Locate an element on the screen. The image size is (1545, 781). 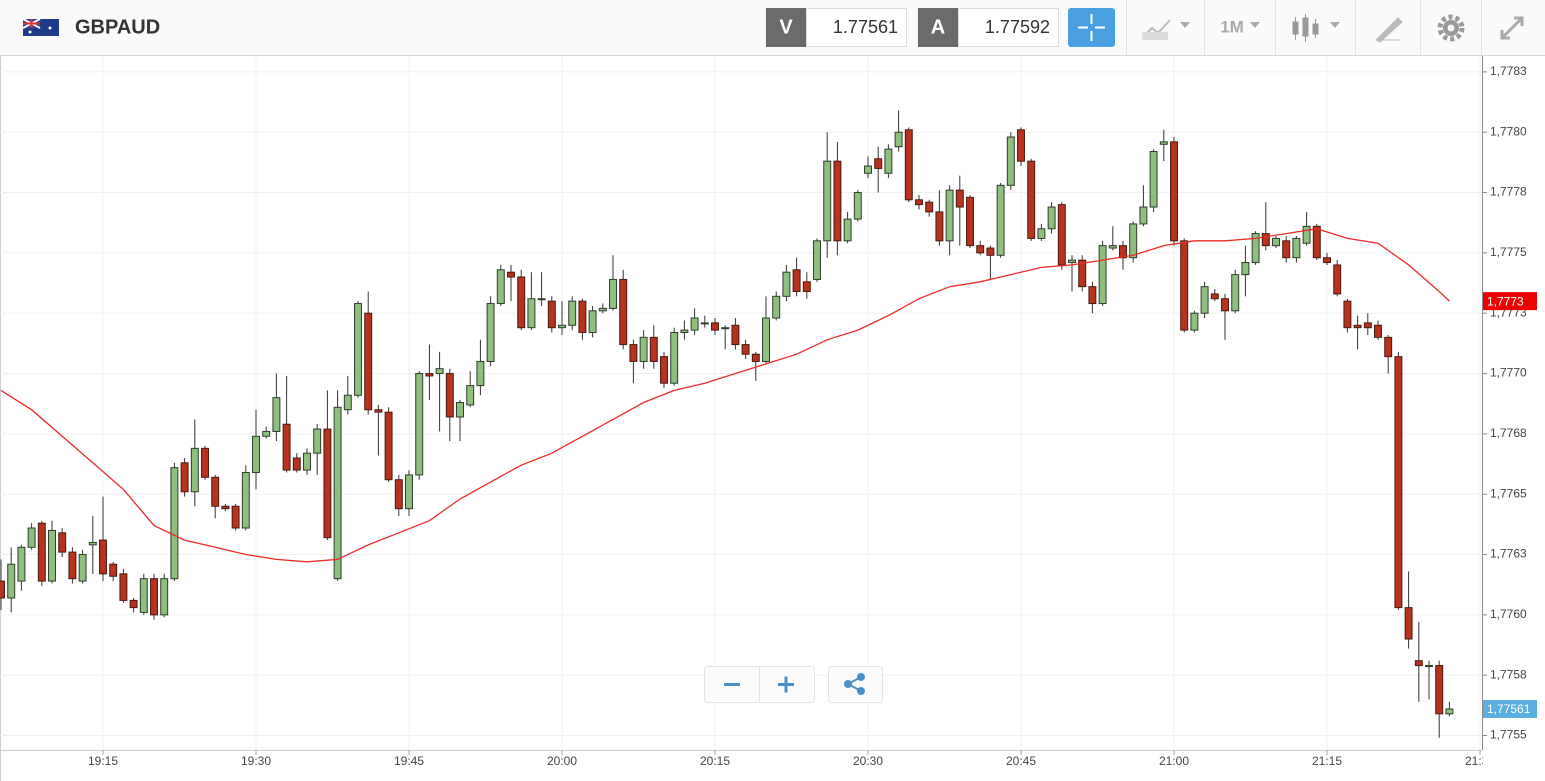
header-separators is located at coordinates (1304, 27).